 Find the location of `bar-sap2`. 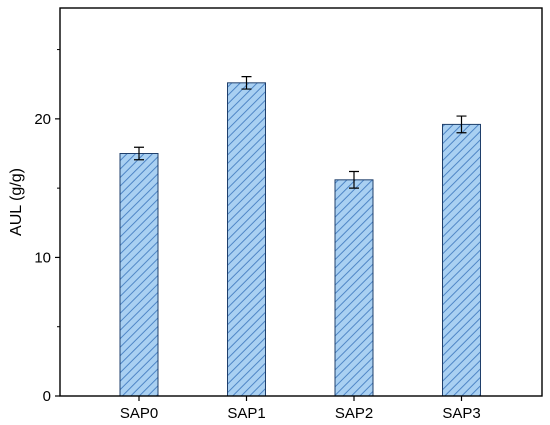

bar-sap2 is located at coordinates (354, 288).